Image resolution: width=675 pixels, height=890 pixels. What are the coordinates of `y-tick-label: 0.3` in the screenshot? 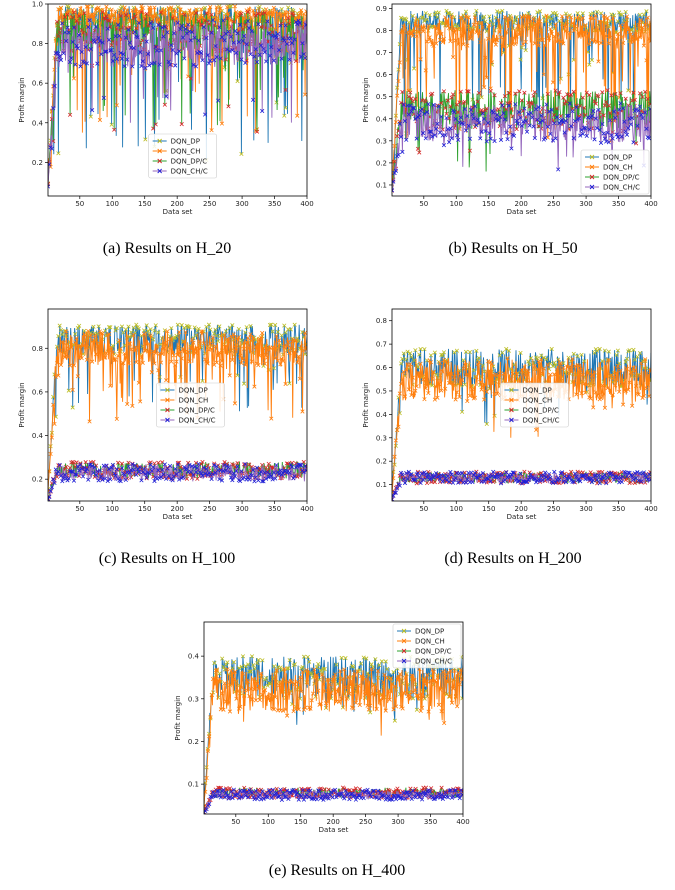 It's located at (193, 699).